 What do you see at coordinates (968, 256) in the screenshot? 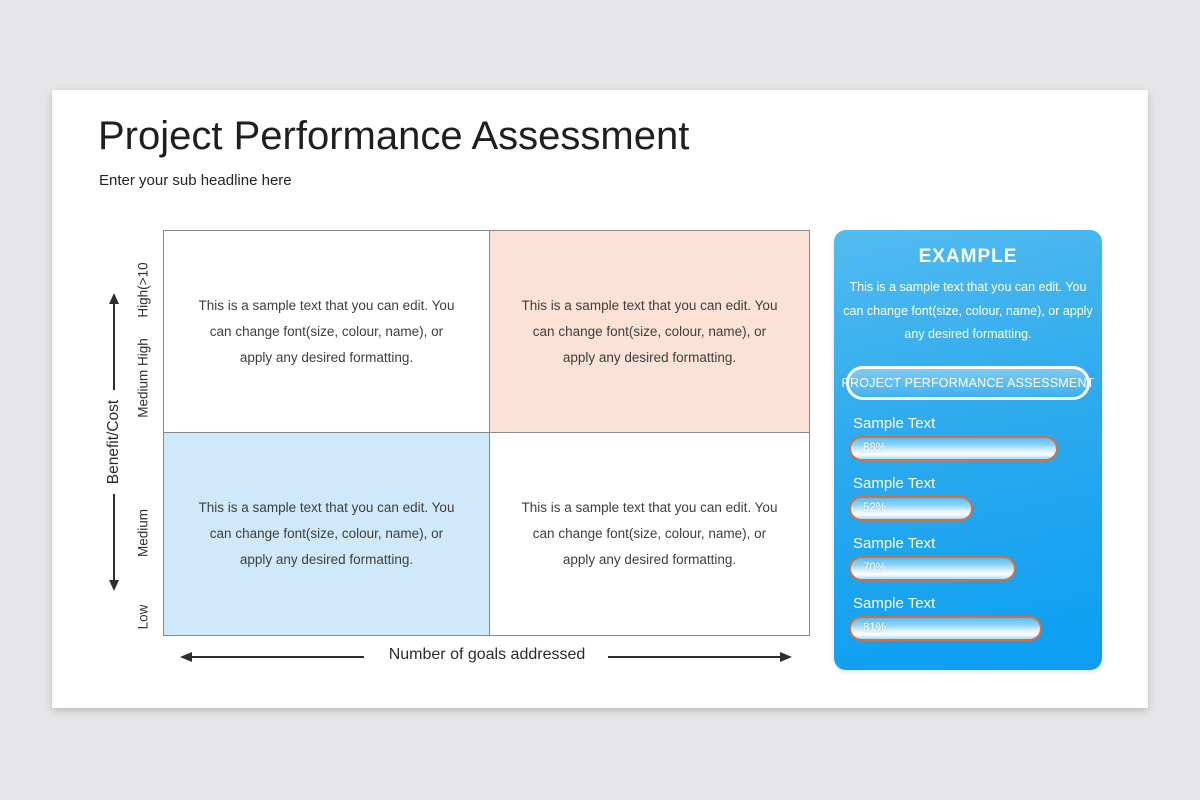
I see `example-panel-title: EXAMPLE` at bounding box center [968, 256].